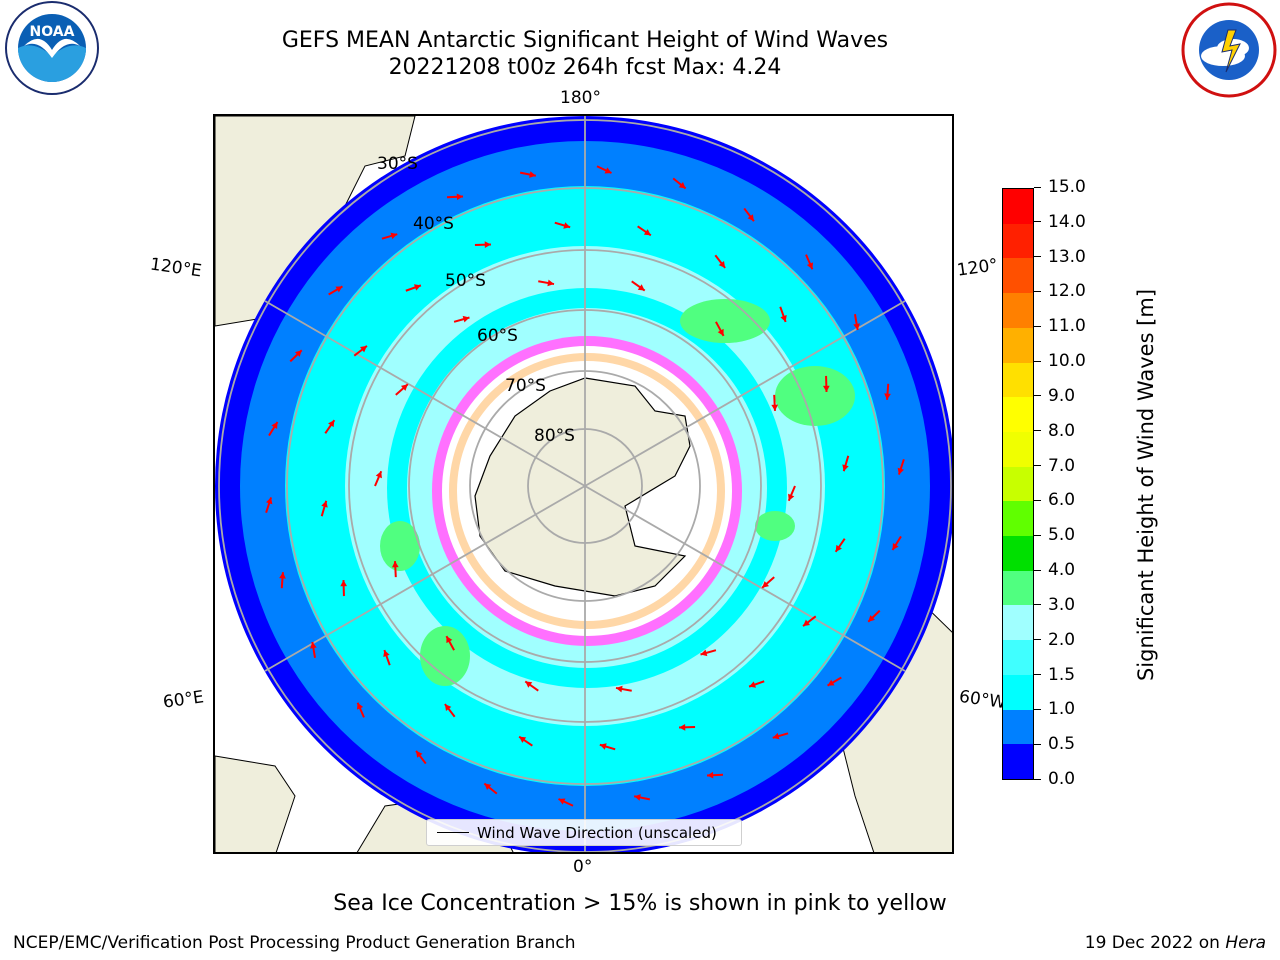 The image size is (1280, 960). I want to click on lon-label-top: 180°, so click(580, 98).